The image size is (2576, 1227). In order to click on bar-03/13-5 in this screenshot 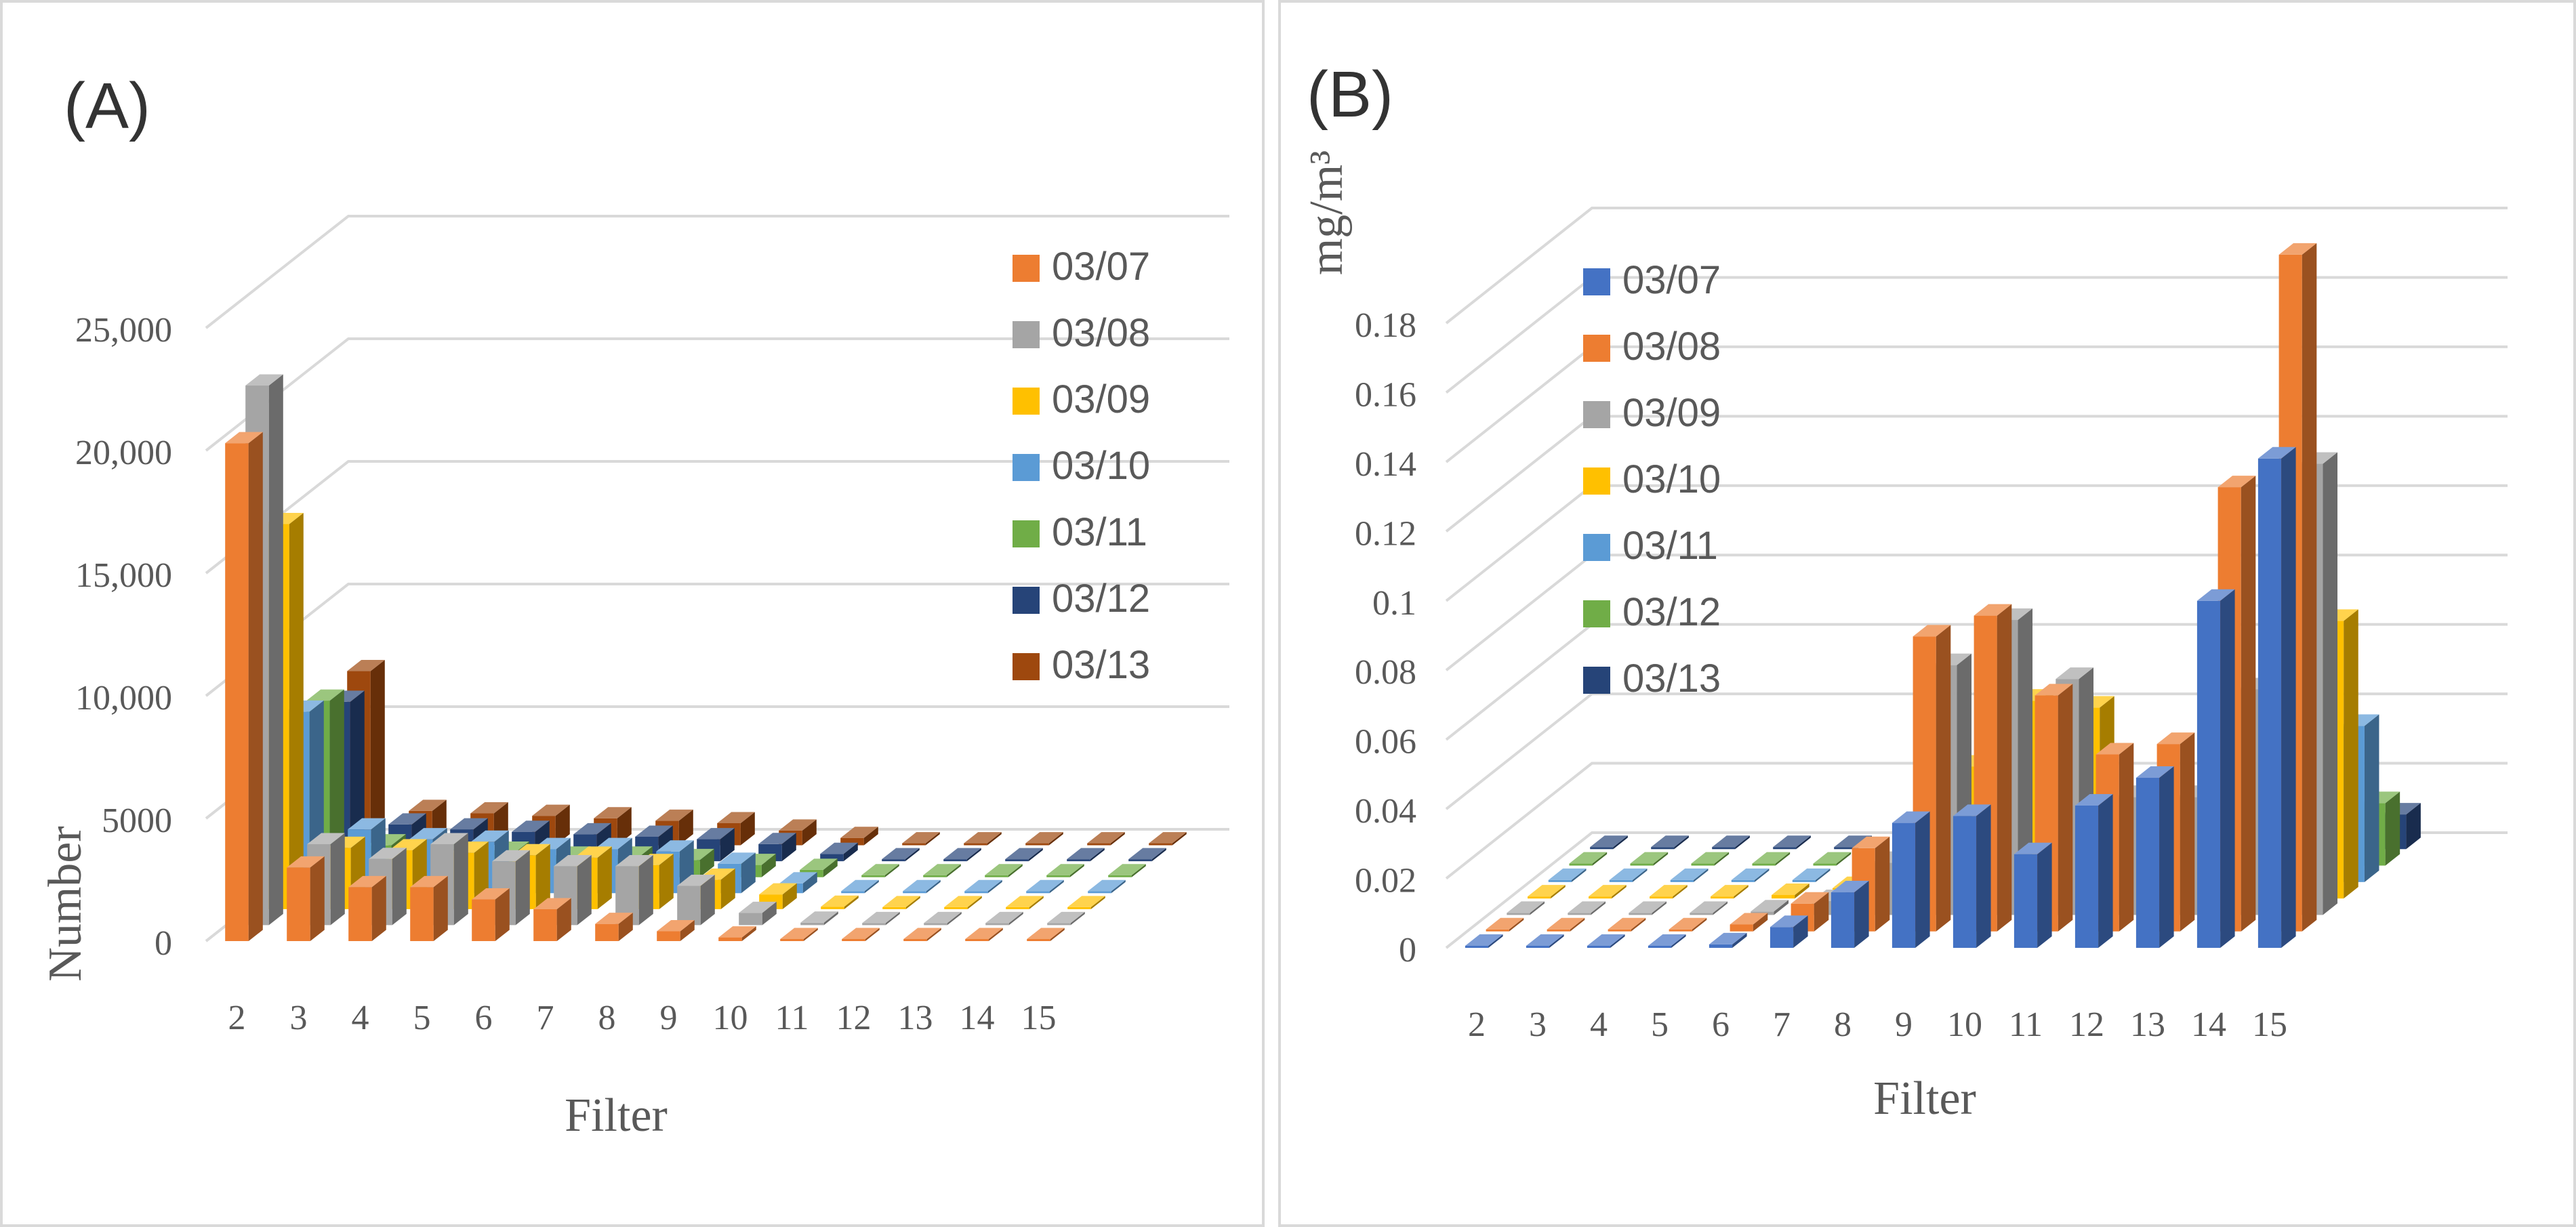, I will do `click(1792, 842)`.